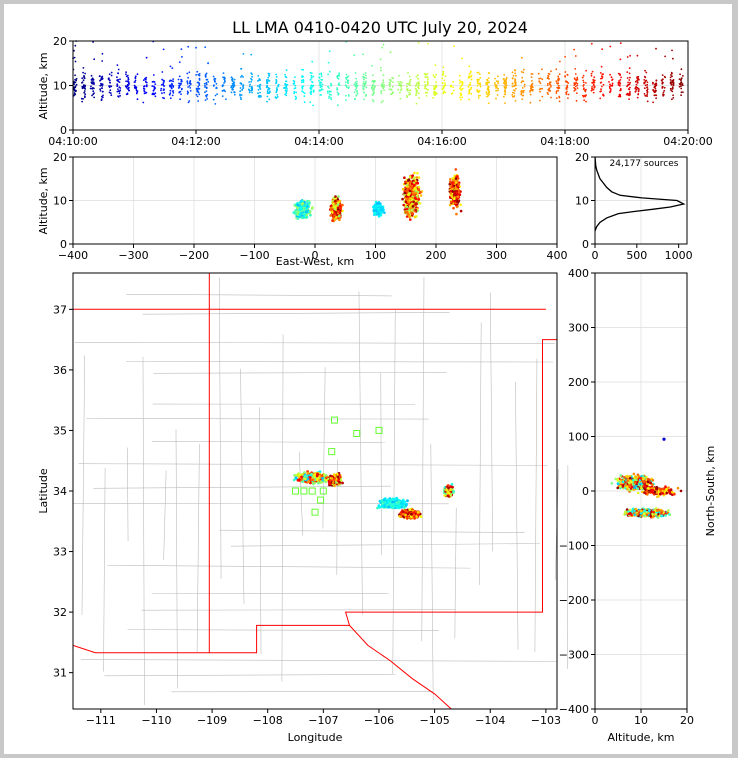  I want to click on histogram-ytick-label: 0, so click(585, 244).